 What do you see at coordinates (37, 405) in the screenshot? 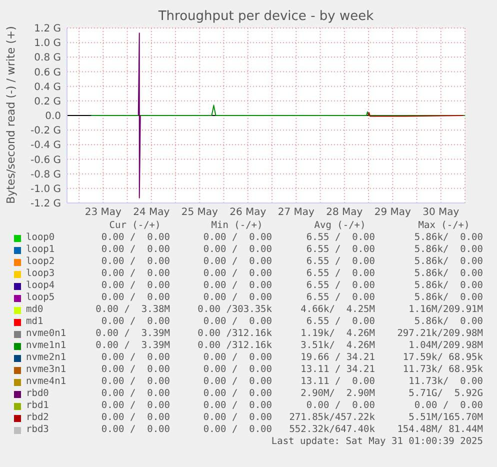
I see `legend-label: rbd1` at bounding box center [37, 405].